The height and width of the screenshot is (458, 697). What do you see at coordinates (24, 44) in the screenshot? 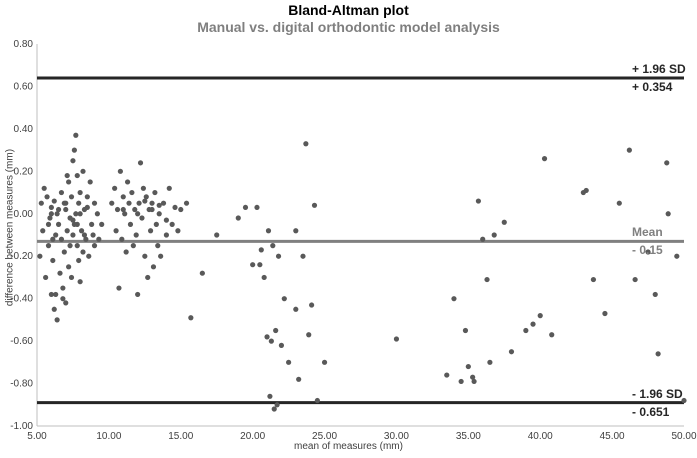
I see `y-tick-label: 0.80` at bounding box center [24, 44].